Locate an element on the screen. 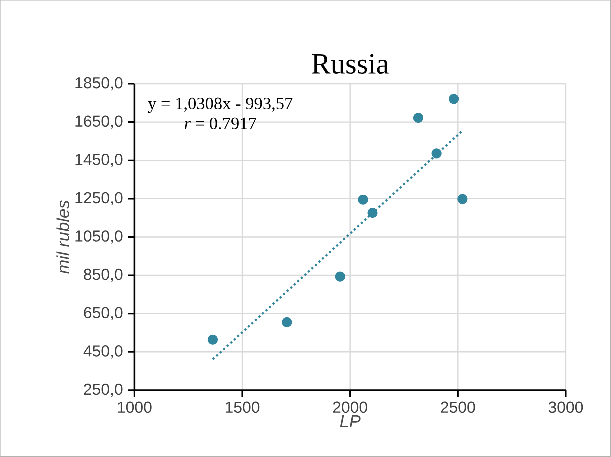  y-tick-label: 1450,0 is located at coordinates (99, 161).